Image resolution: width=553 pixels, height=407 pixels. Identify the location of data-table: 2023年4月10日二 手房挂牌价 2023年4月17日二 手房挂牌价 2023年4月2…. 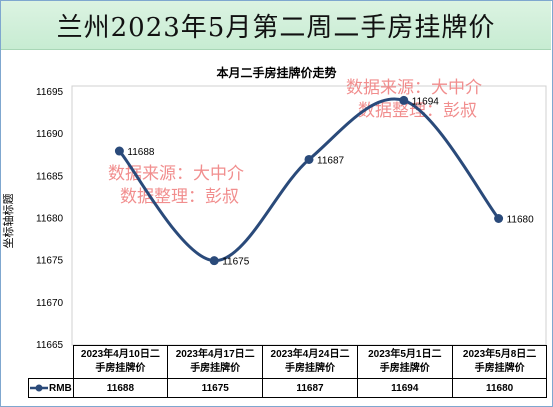
(288, 371).